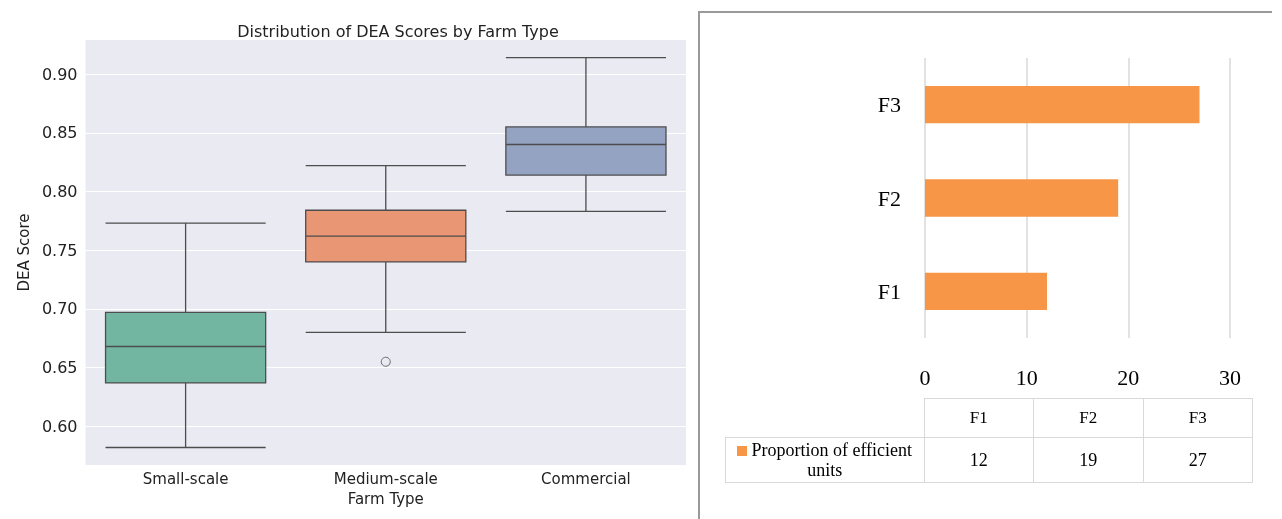 The image size is (1282, 519). I want to click on x-tick-label: 0, so click(925, 377).